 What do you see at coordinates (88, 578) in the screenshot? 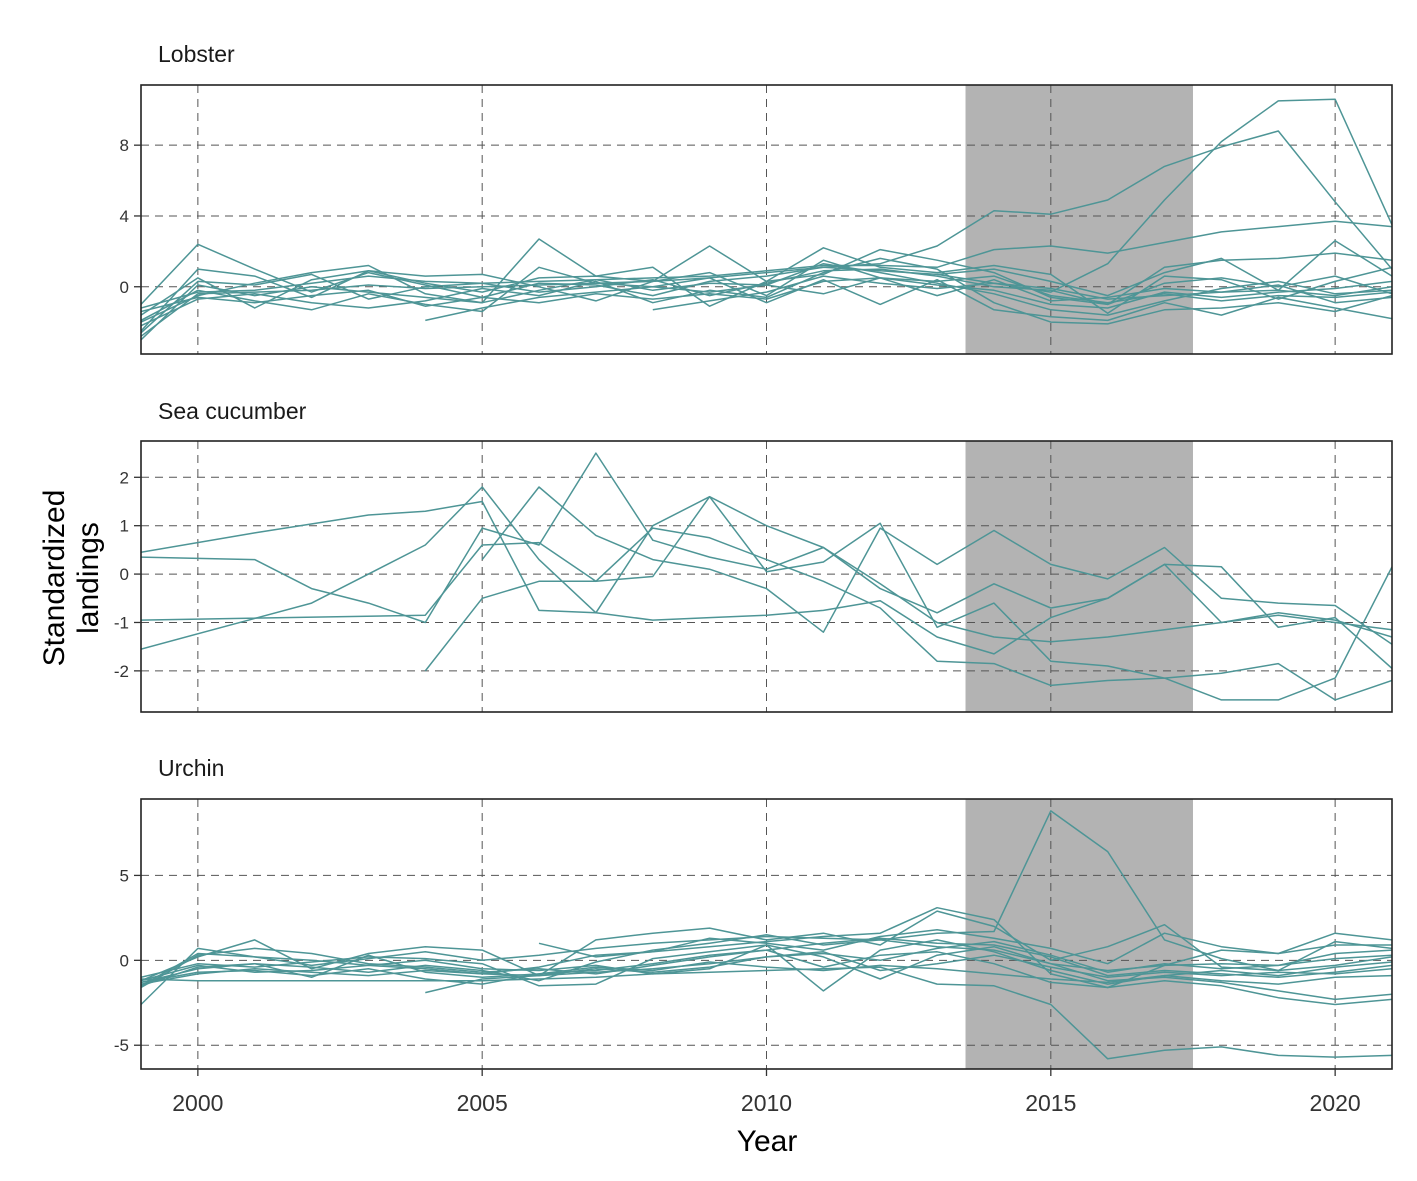
I see `y-axis-title-line: landings` at bounding box center [88, 578].